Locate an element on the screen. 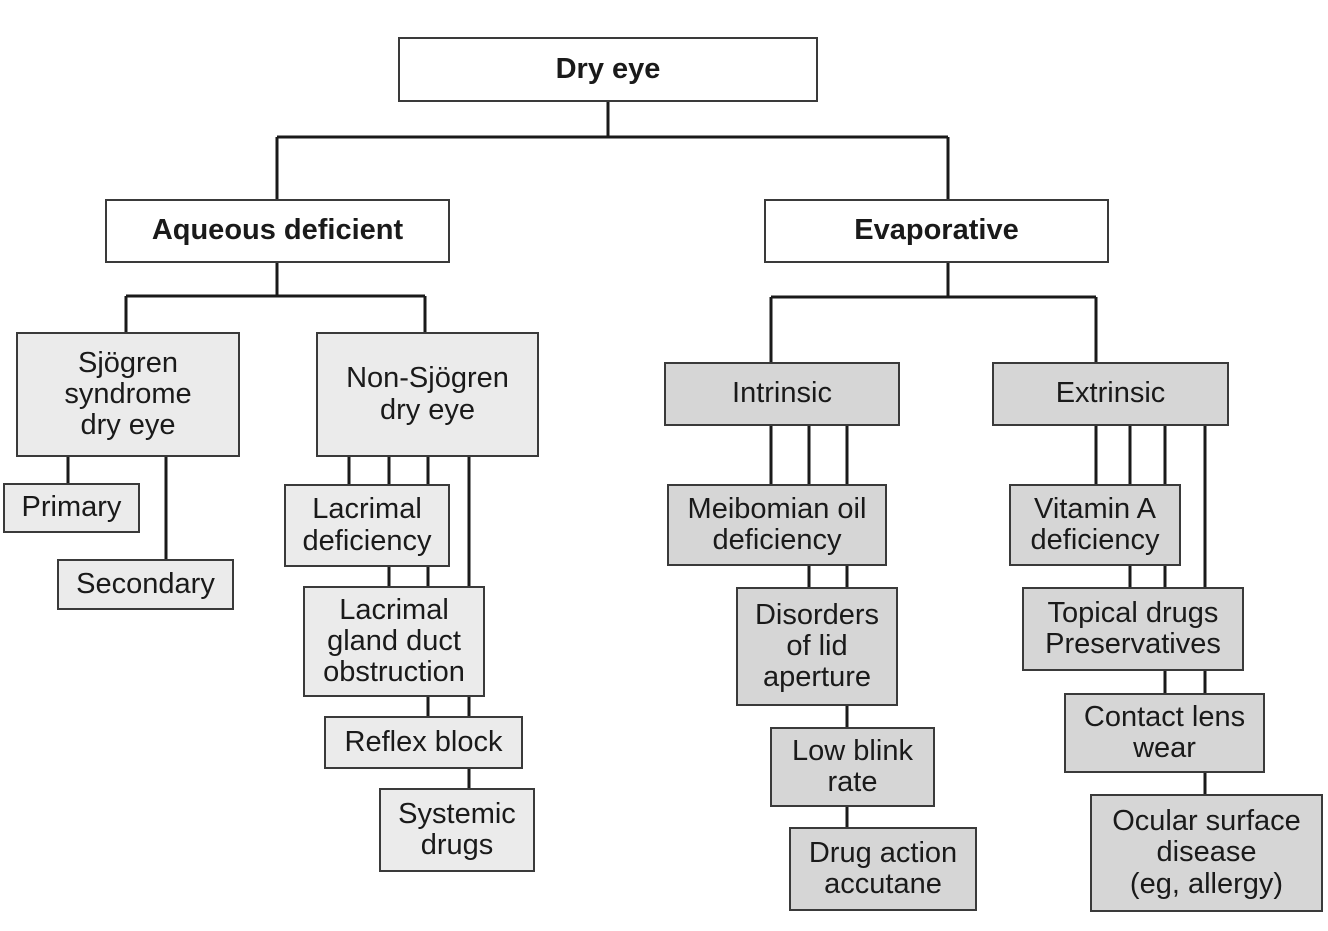 Image resolution: width=1328 pixels, height=931 pixels. node-lid-aperture-disorders: Disorders of lid aperture is located at coordinates (817, 646).